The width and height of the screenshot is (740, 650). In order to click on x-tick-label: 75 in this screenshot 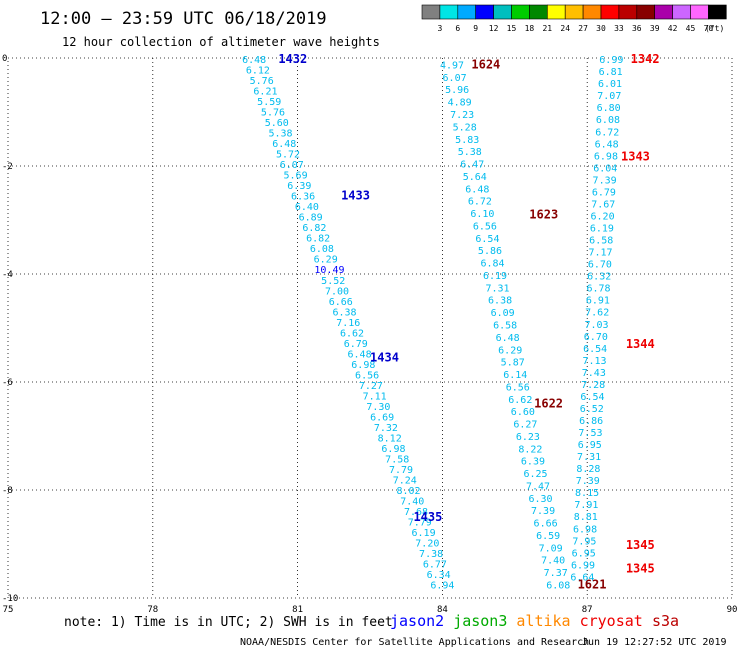, I will do `click(8, 610)`.